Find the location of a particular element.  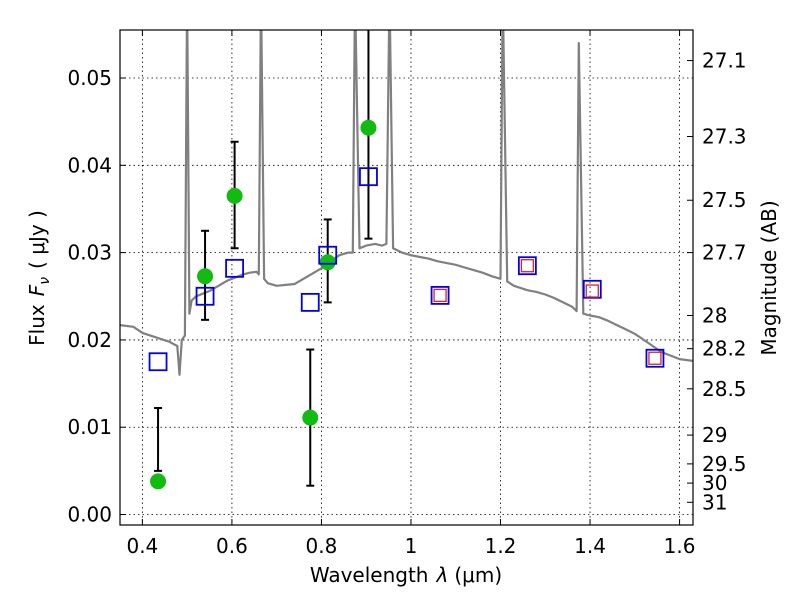

y2-tick-label: 30 is located at coordinates (714, 483).